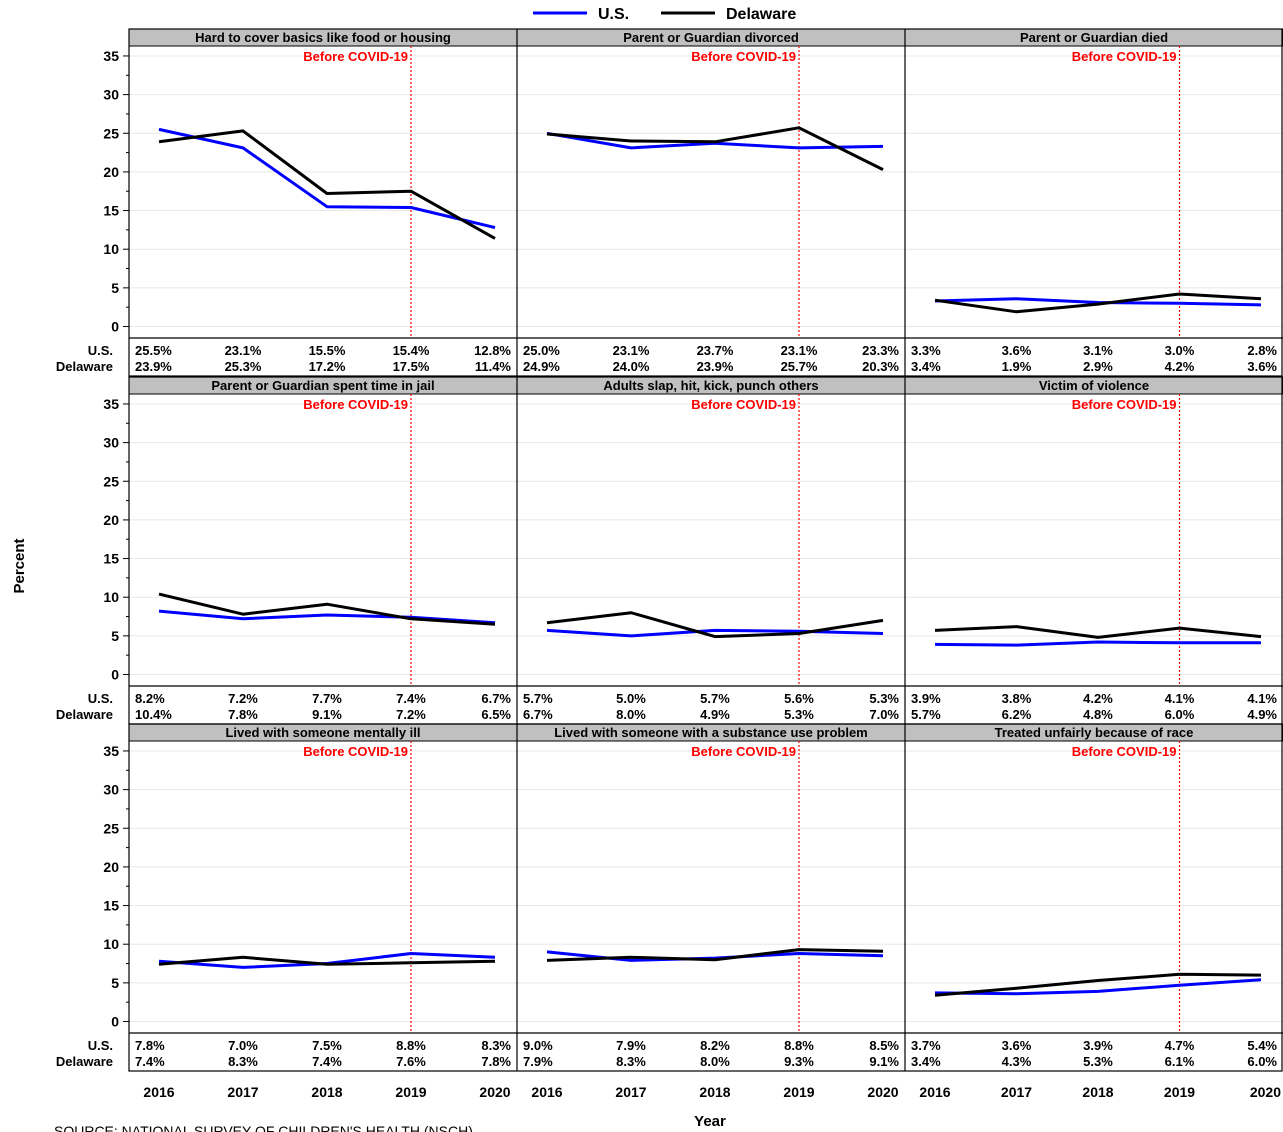  I want to click on table-value-delaware: 11.4%, so click(493, 366).